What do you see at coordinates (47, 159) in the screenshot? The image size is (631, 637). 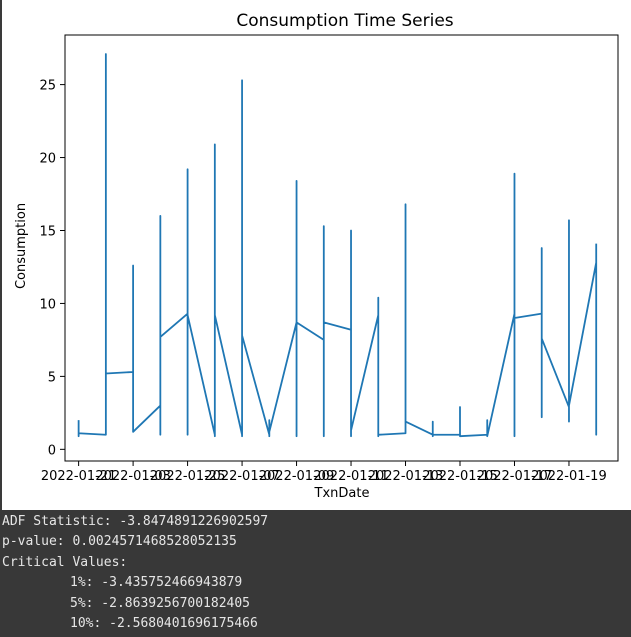 I see `y-tick-label: 20` at bounding box center [47, 159].